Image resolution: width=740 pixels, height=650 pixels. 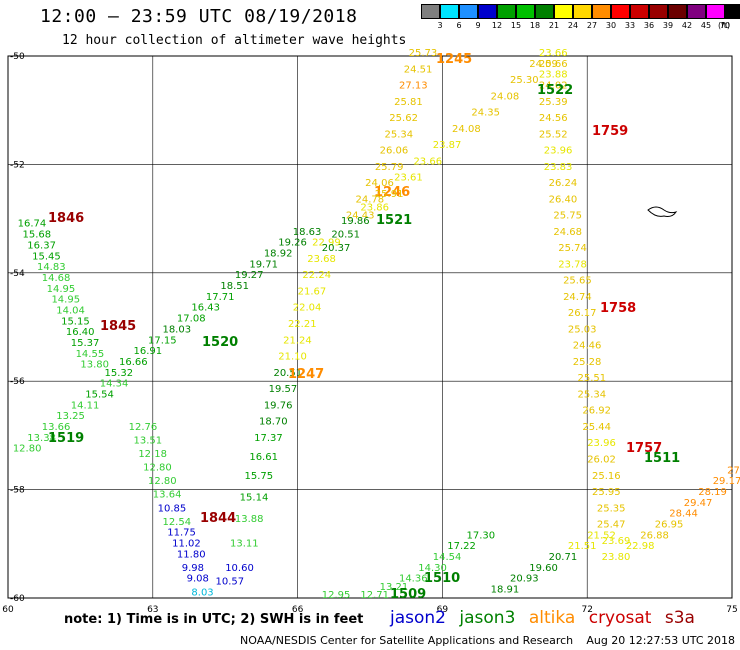 What do you see at coordinates (601, 460) in the screenshot?
I see `swh-value: 26.02` at bounding box center [601, 460].